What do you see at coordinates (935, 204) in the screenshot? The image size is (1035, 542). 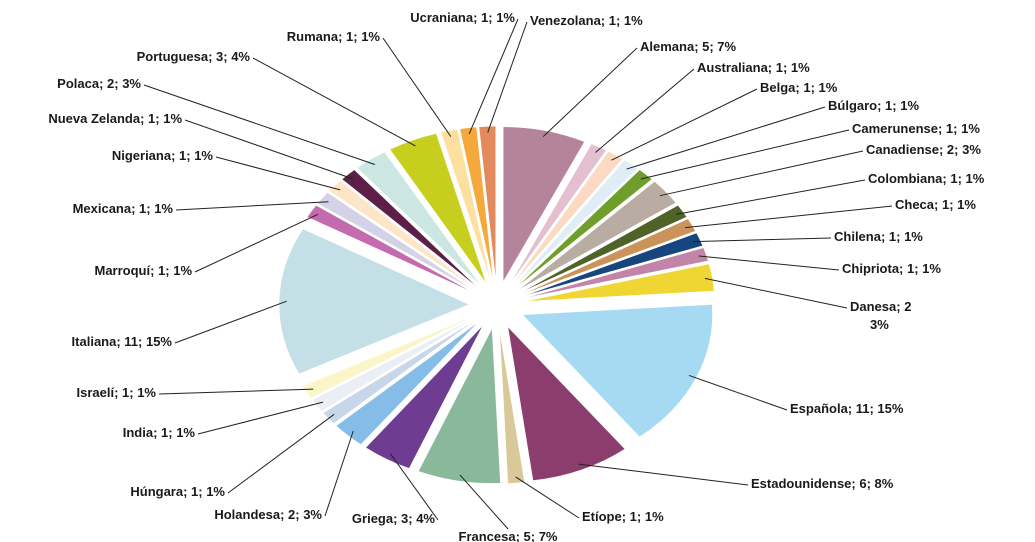 I see `data-label: Checa; 1; 1%` at bounding box center [935, 204].